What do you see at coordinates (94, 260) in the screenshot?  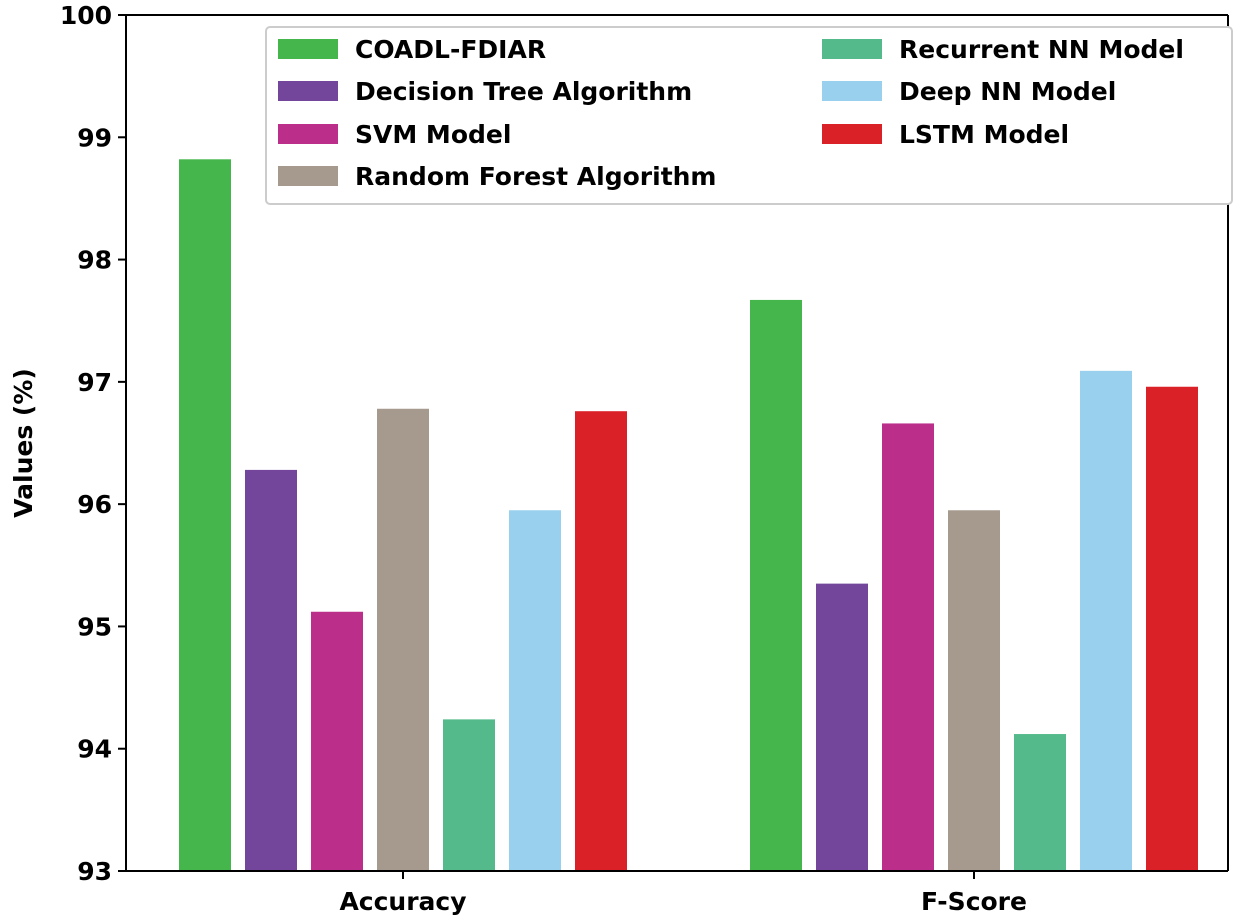 I see `y-tick-label: 98` at bounding box center [94, 260].